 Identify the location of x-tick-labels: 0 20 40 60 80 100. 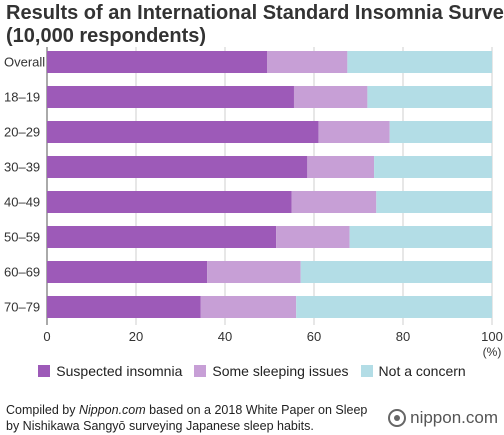
(272, 336).